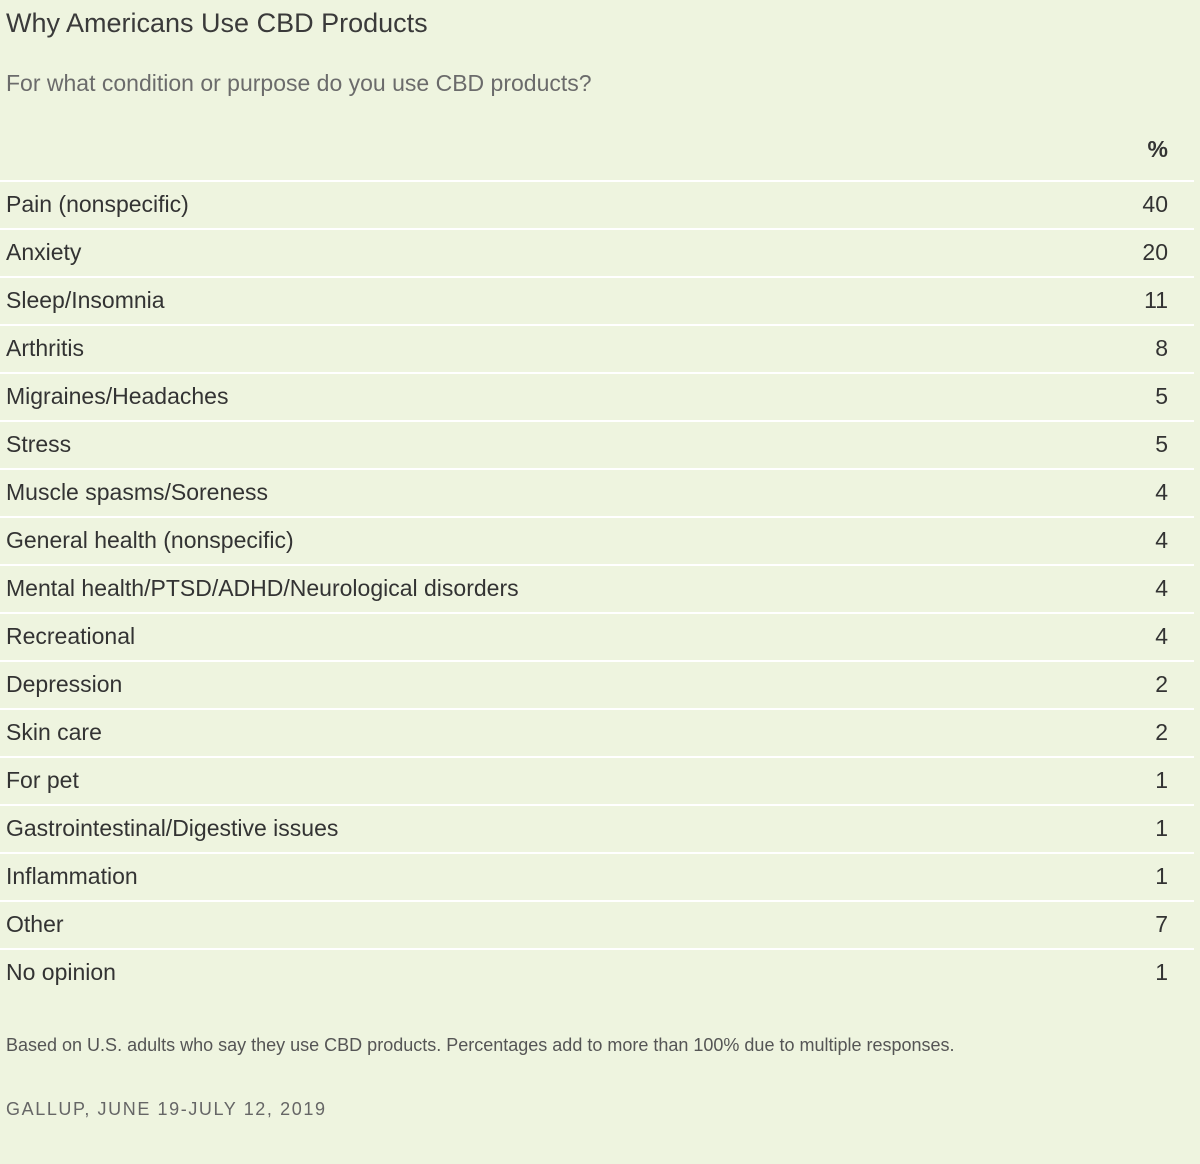 Image resolution: width=1200 pixels, height=1164 pixels. What do you see at coordinates (44, 252) in the screenshot?
I see `row-label: Anxiety` at bounding box center [44, 252].